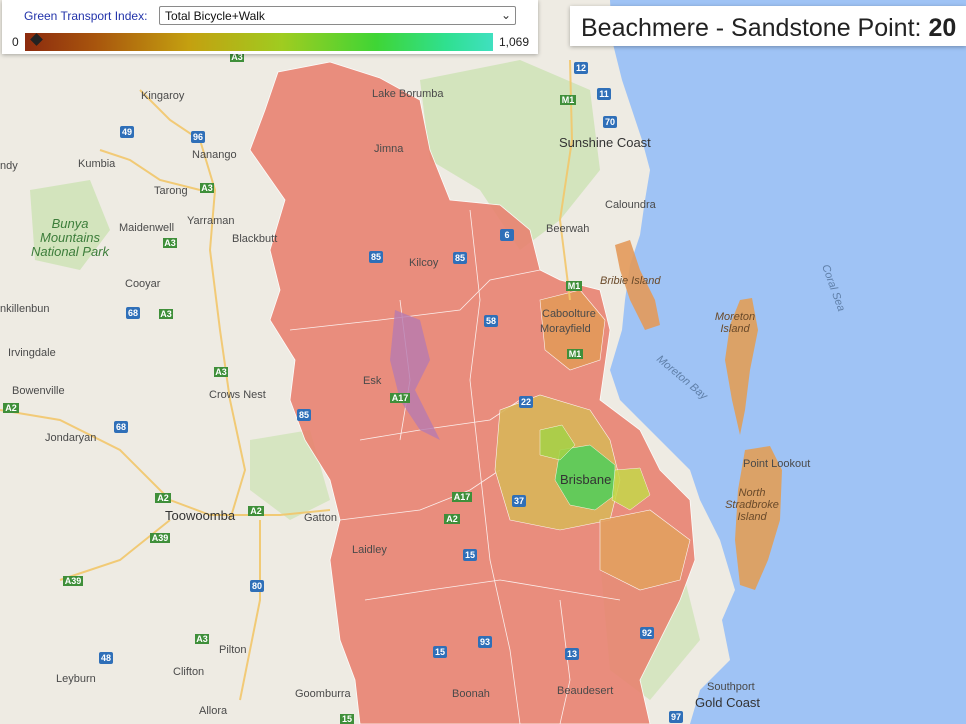 The image size is (966, 724). I want to click on place-label: Toowoomba, so click(200, 515).